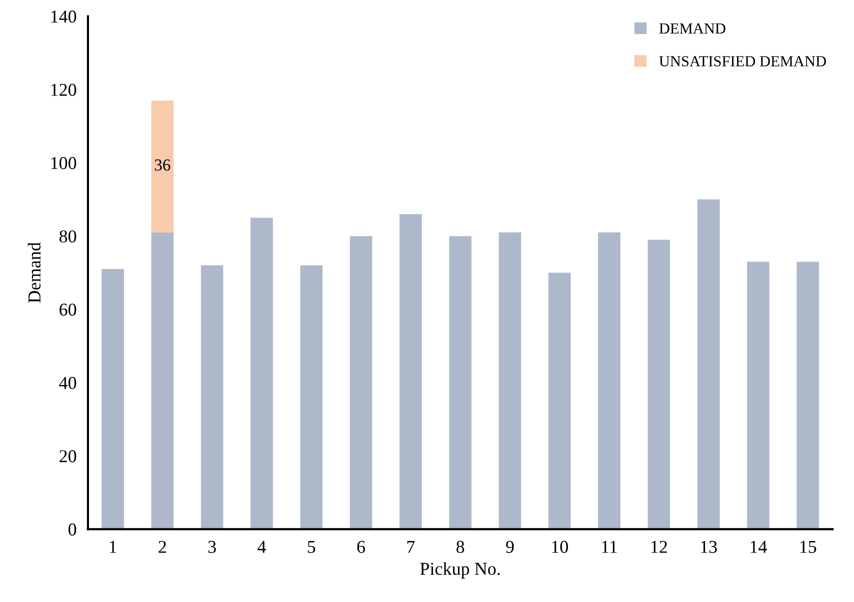 The width and height of the screenshot is (854, 602). Describe the element at coordinates (560, 546) in the screenshot. I see `x-tick-label: 10` at that location.